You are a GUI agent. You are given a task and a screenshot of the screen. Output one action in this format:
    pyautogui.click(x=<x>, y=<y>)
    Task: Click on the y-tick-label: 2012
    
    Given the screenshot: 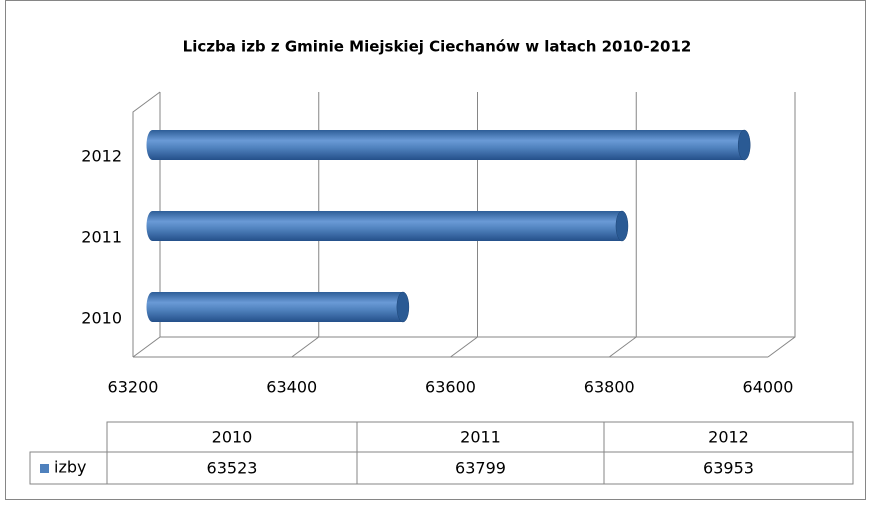 What is the action you would take?
    pyautogui.click(x=101, y=156)
    